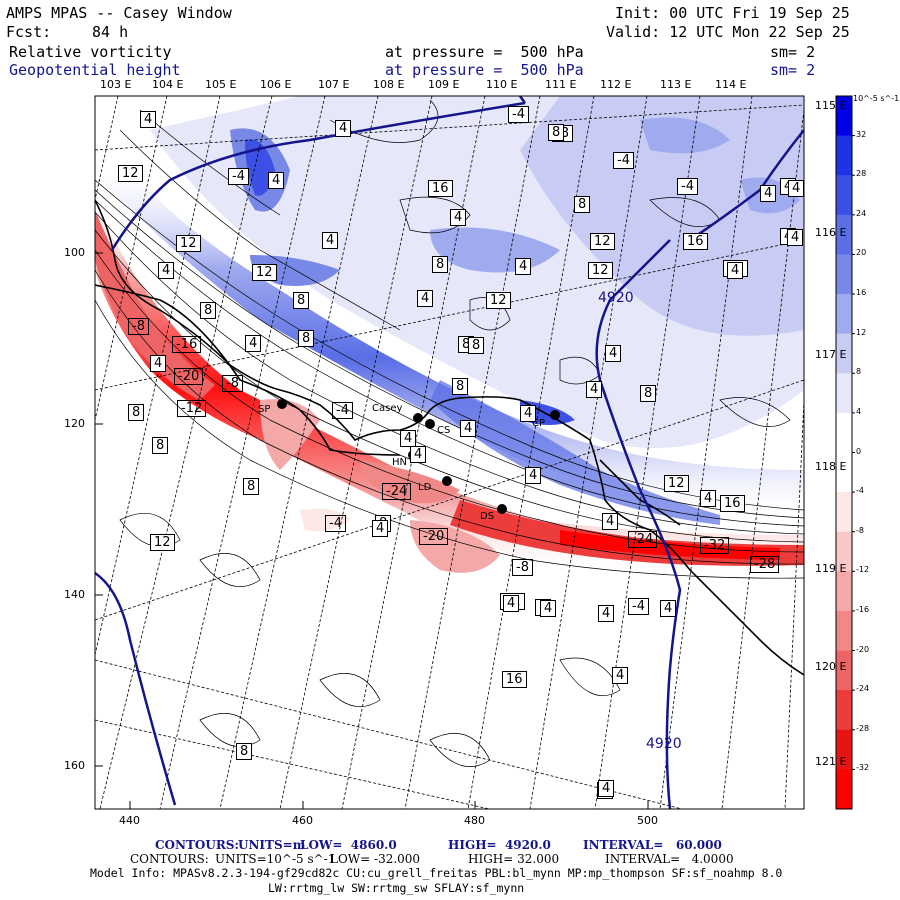 The height and width of the screenshot is (900, 900). Describe the element at coordinates (861, 213) in the screenshot. I see `colorbar-level-label: 24` at that location.